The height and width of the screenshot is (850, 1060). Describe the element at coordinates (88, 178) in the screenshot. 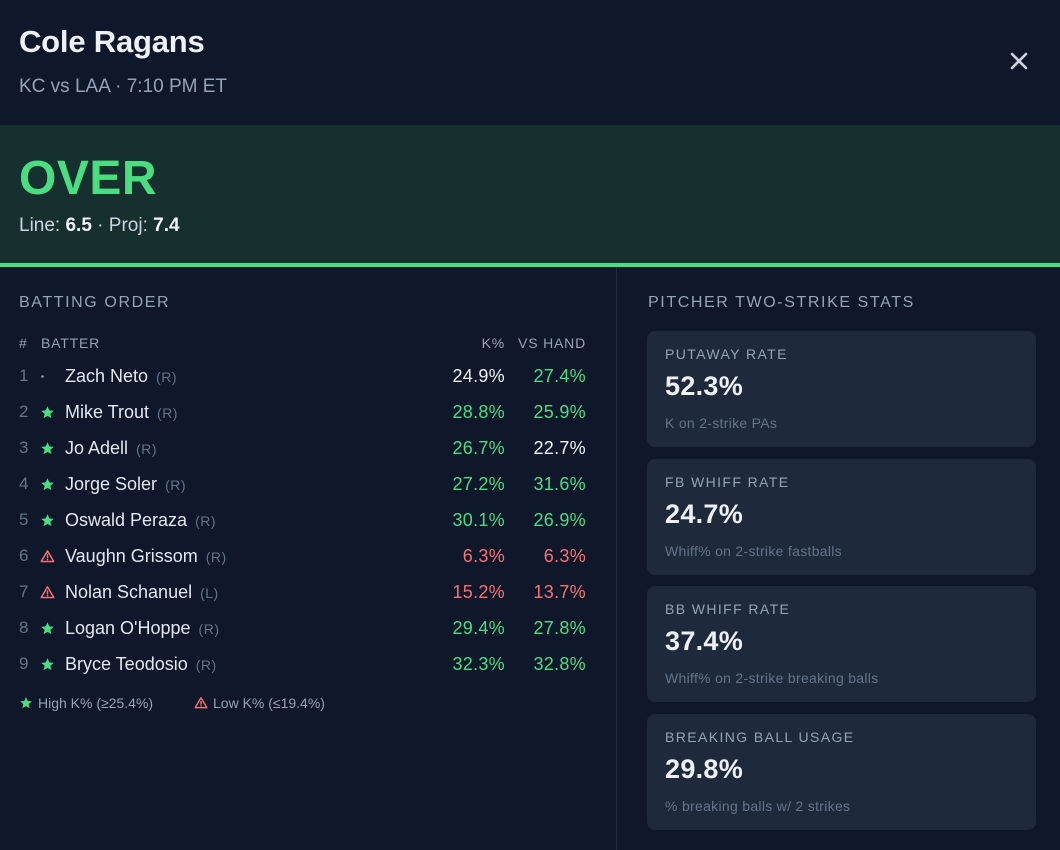

I see `verdict-call: OVER` at that location.